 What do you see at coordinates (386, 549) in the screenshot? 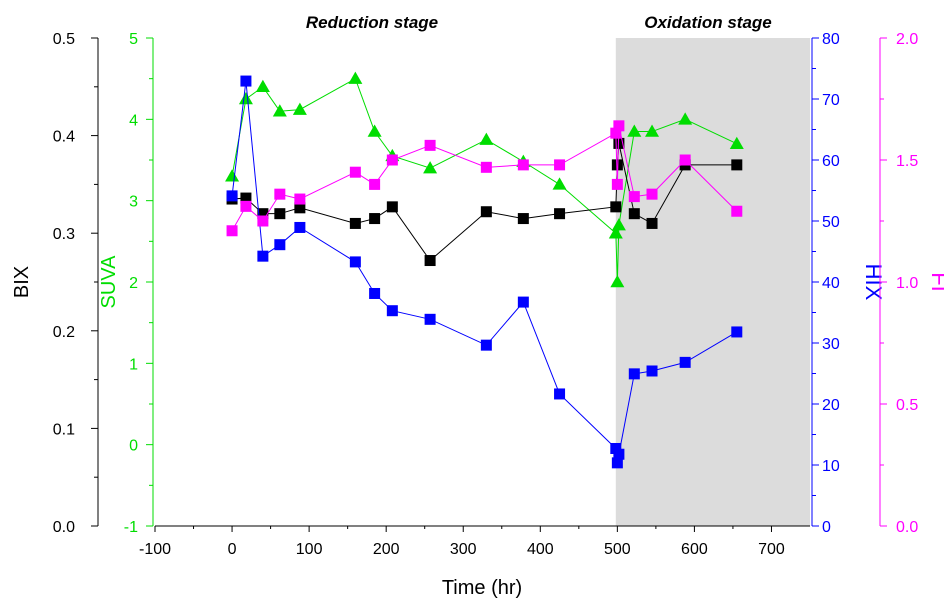
I see `x-tick-label: 200` at bounding box center [386, 549].